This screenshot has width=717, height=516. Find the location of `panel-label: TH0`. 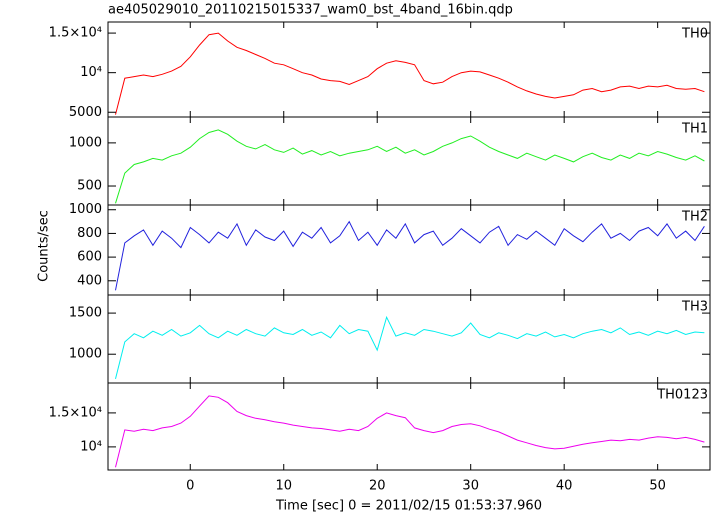

panel-label: TH0 is located at coordinates (694, 34).